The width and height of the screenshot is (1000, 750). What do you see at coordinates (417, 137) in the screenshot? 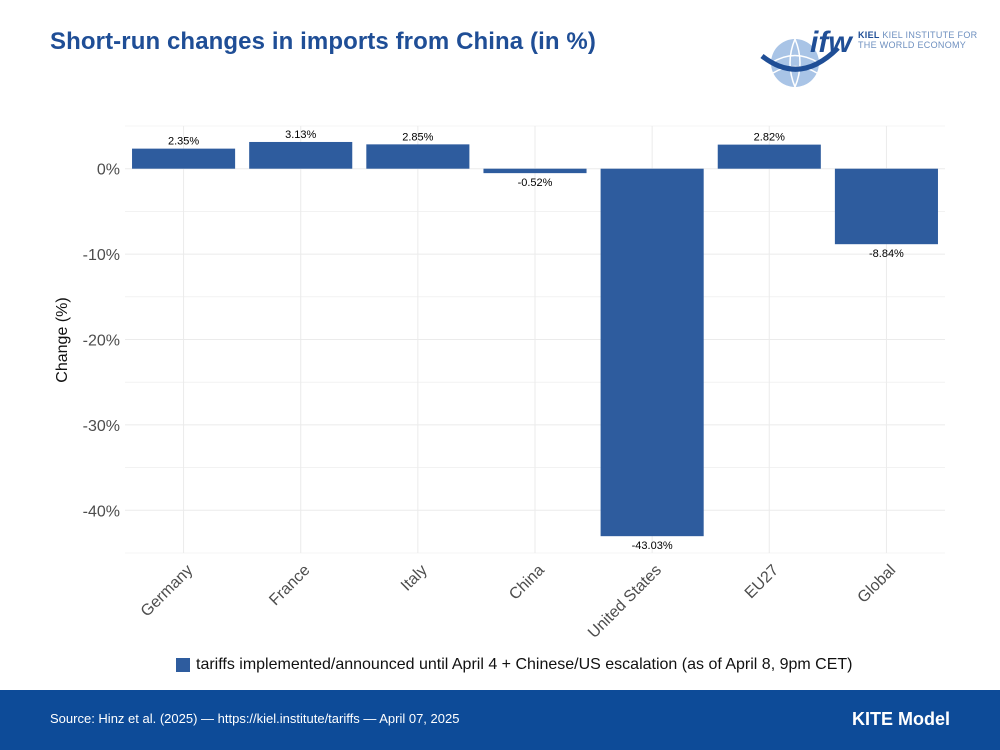
I see `data-label: 2.85%` at bounding box center [417, 137].